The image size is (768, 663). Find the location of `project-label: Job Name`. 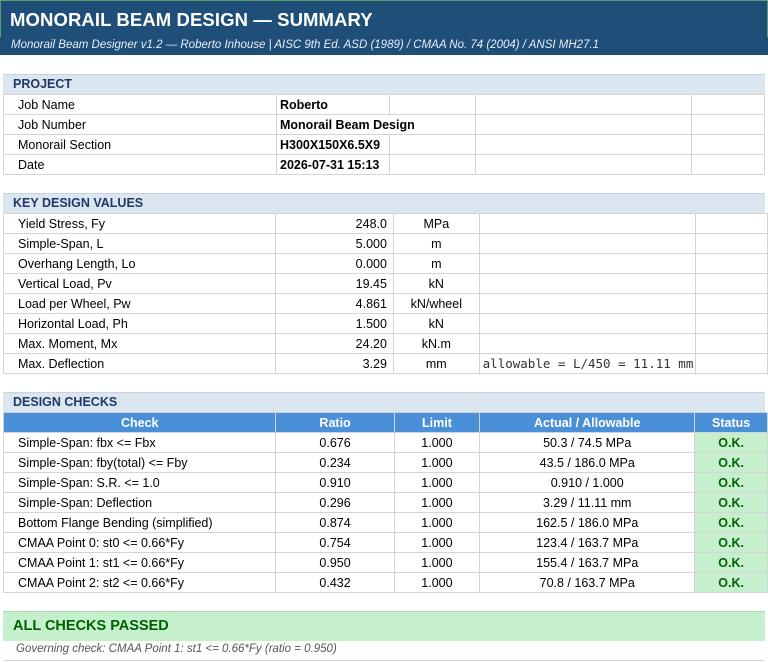

project-label: Job Name is located at coordinates (140, 104).